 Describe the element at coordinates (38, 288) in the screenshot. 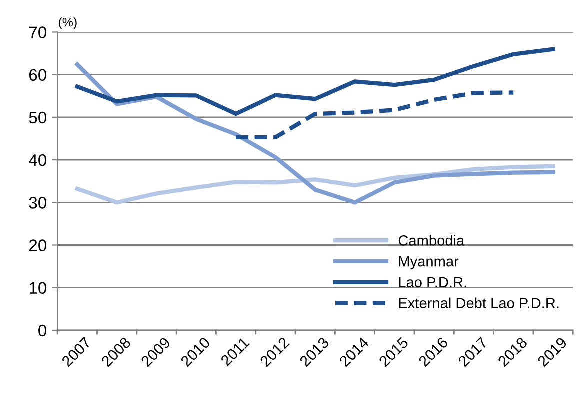

I see `y-tick-label: 10` at that location.